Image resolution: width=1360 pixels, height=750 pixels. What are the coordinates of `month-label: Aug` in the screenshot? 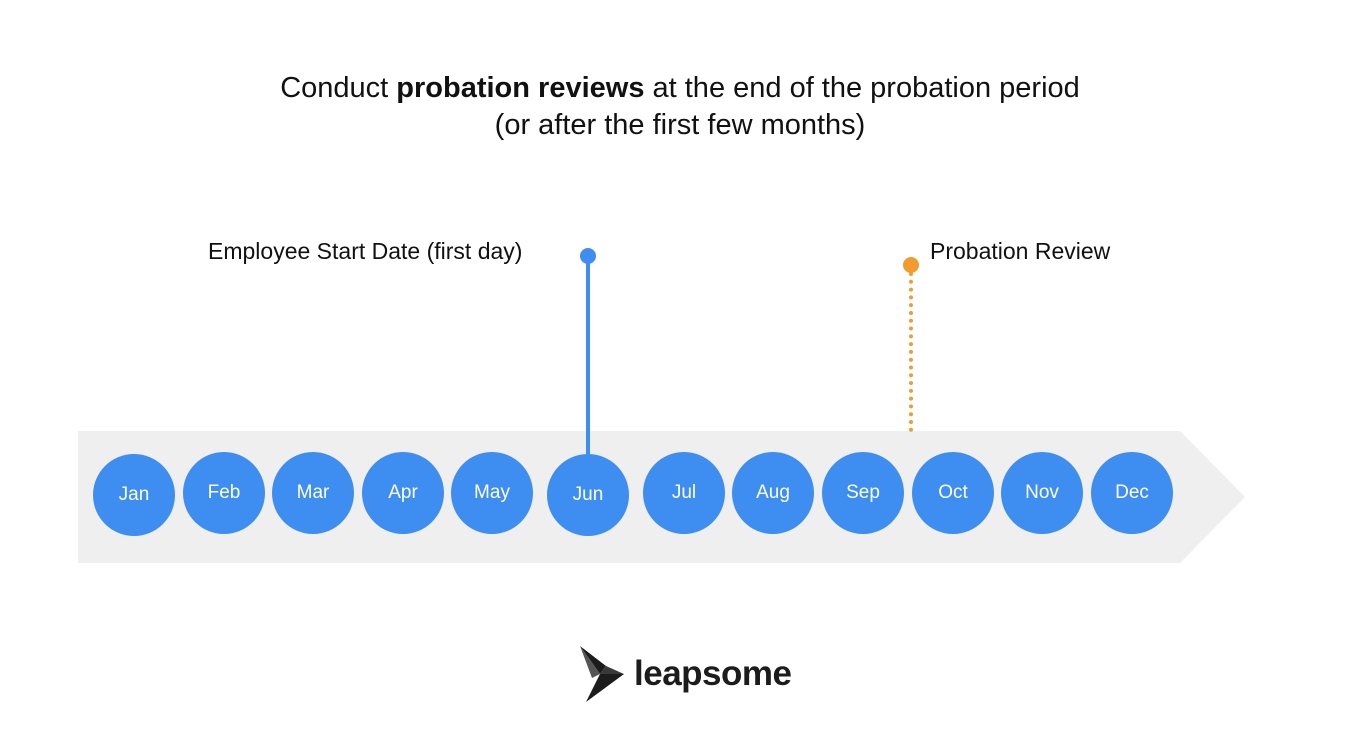 It's located at (773, 492).